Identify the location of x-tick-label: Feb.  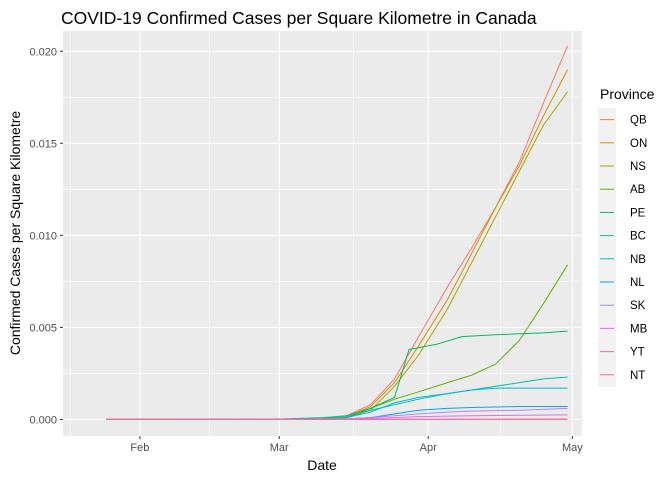
(139, 448).